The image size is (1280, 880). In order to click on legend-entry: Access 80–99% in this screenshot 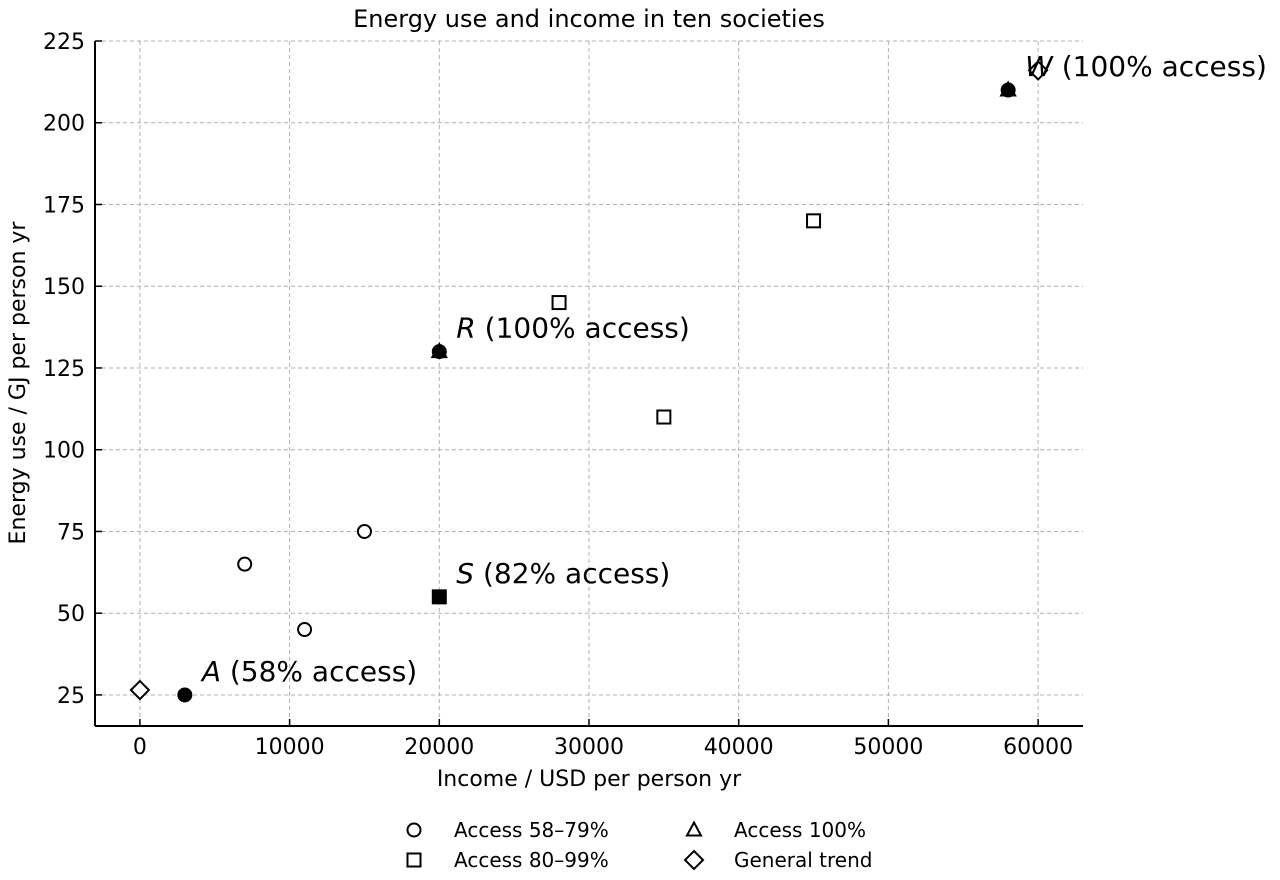, I will do `click(507, 860)`.